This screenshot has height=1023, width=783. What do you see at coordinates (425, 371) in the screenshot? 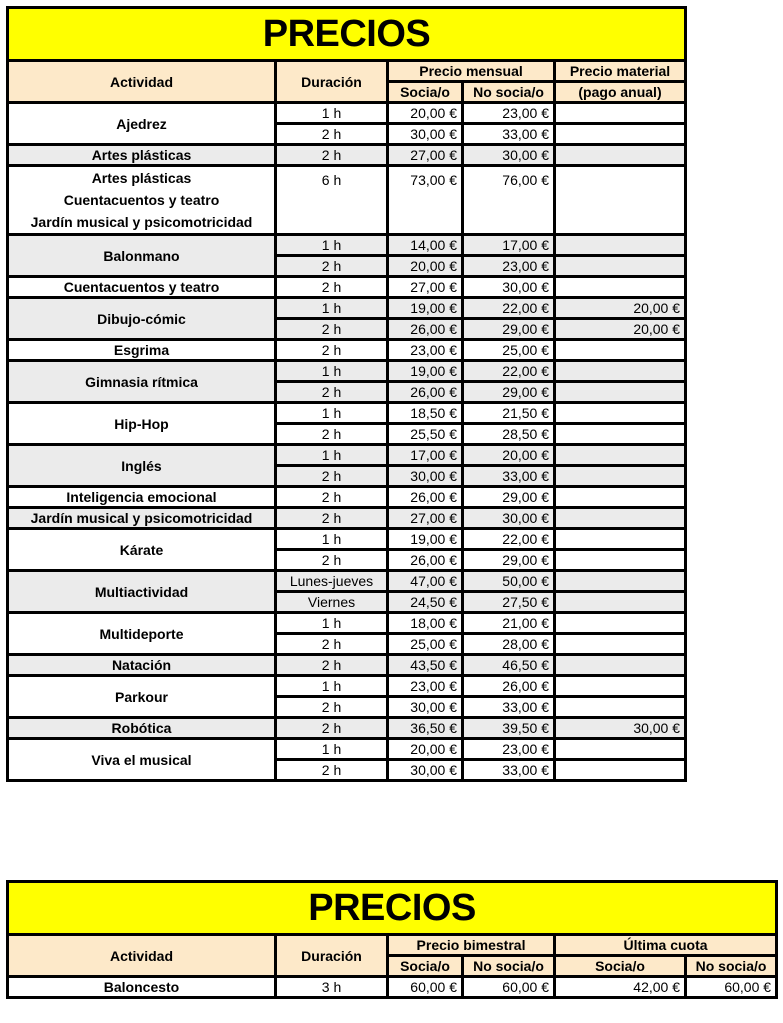
I see `cell-socia: 19,00 €` at bounding box center [425, 371].